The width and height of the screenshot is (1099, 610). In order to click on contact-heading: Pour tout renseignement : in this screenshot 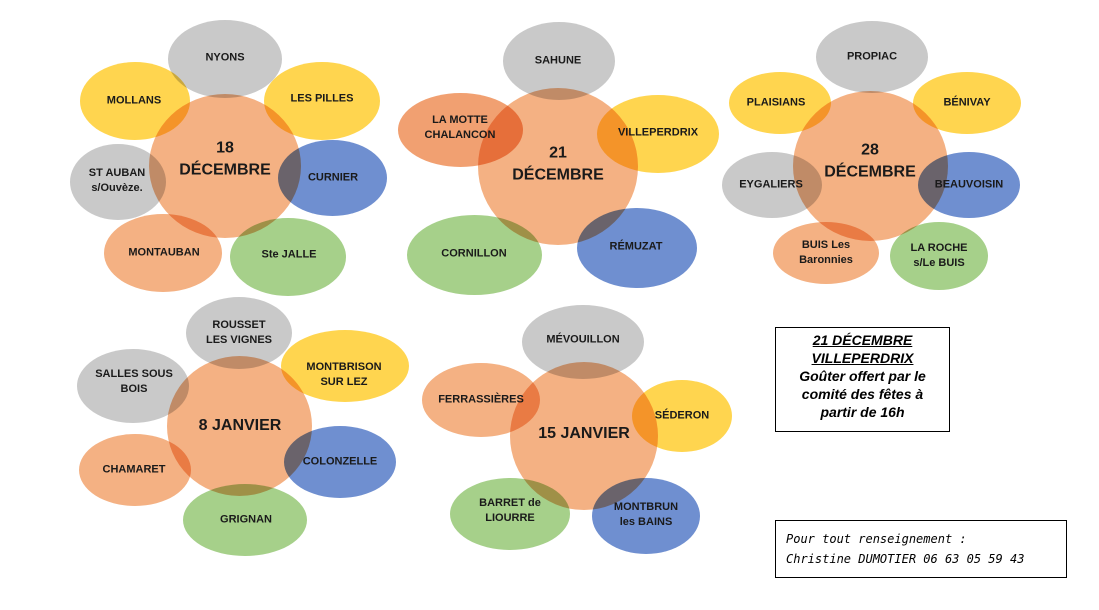, I will do `click(876, 539)`.